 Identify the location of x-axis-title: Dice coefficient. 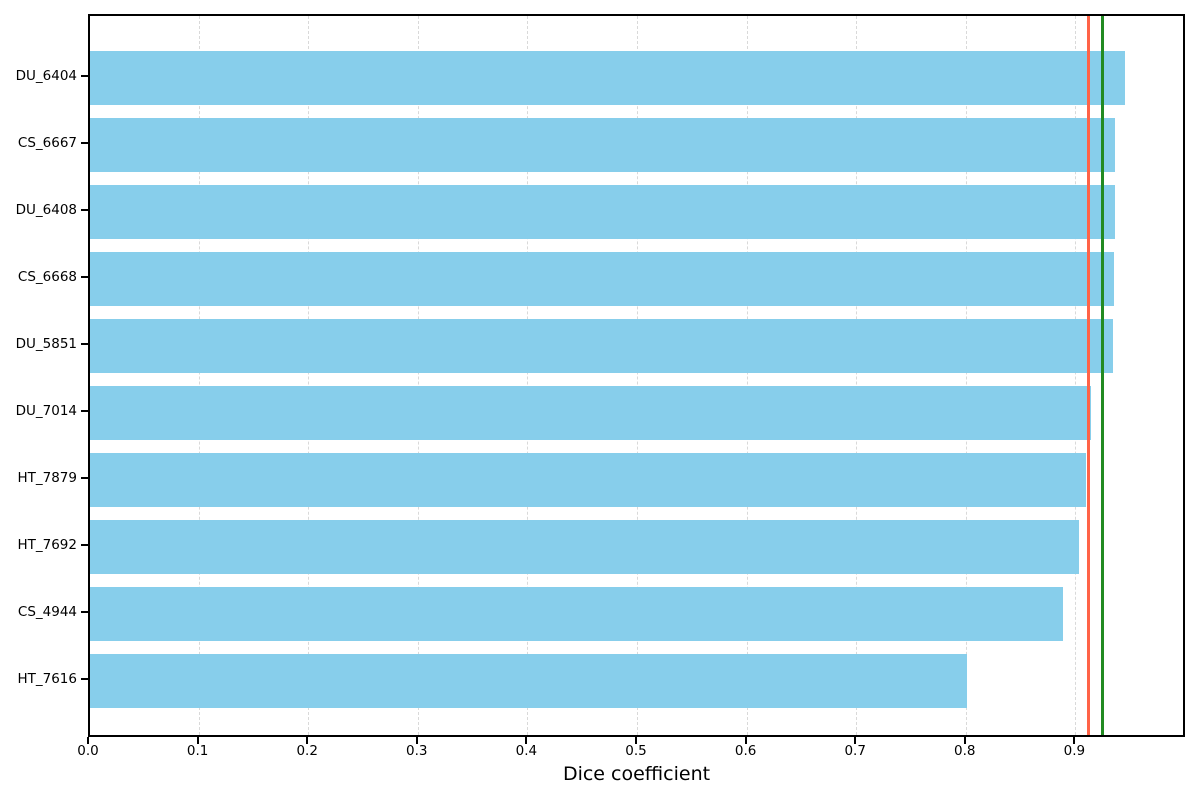
(636, 774).